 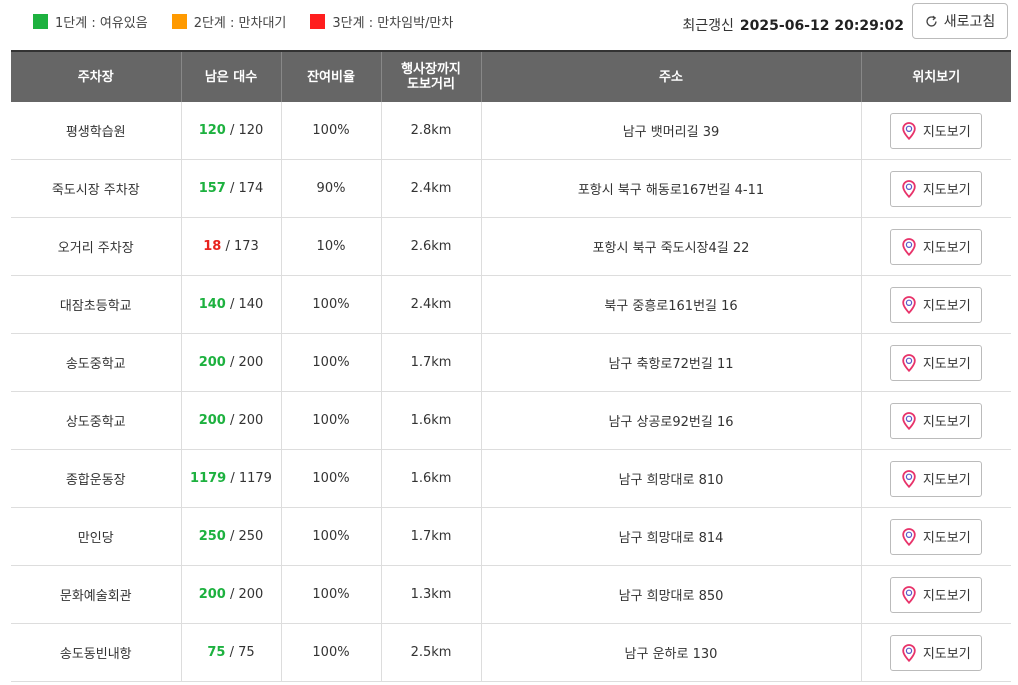 What do you see at coordinates (670, 188) in the screenshot?
I see `address: 포항시 북구 해동로167번길 4-11` at bounding box center [670, 188].